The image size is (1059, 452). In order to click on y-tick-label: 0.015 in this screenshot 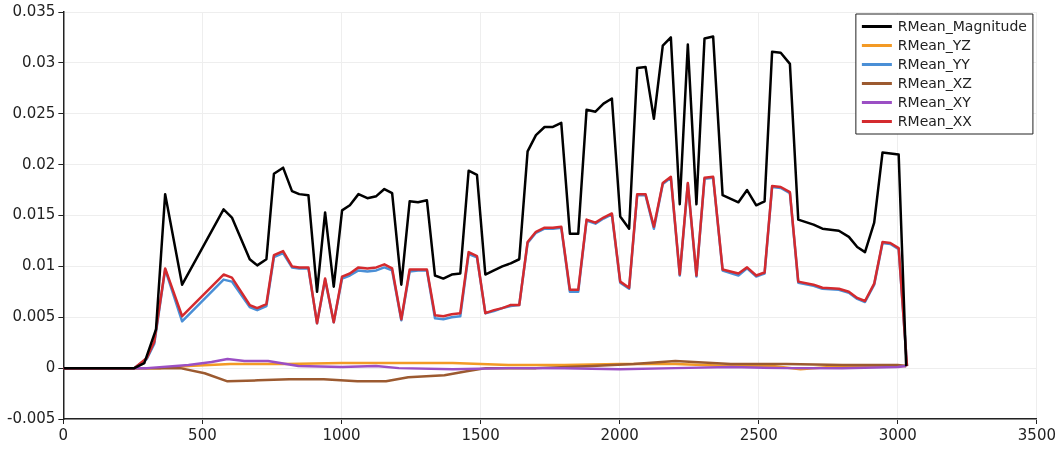, I will do `click(34, 214)`.